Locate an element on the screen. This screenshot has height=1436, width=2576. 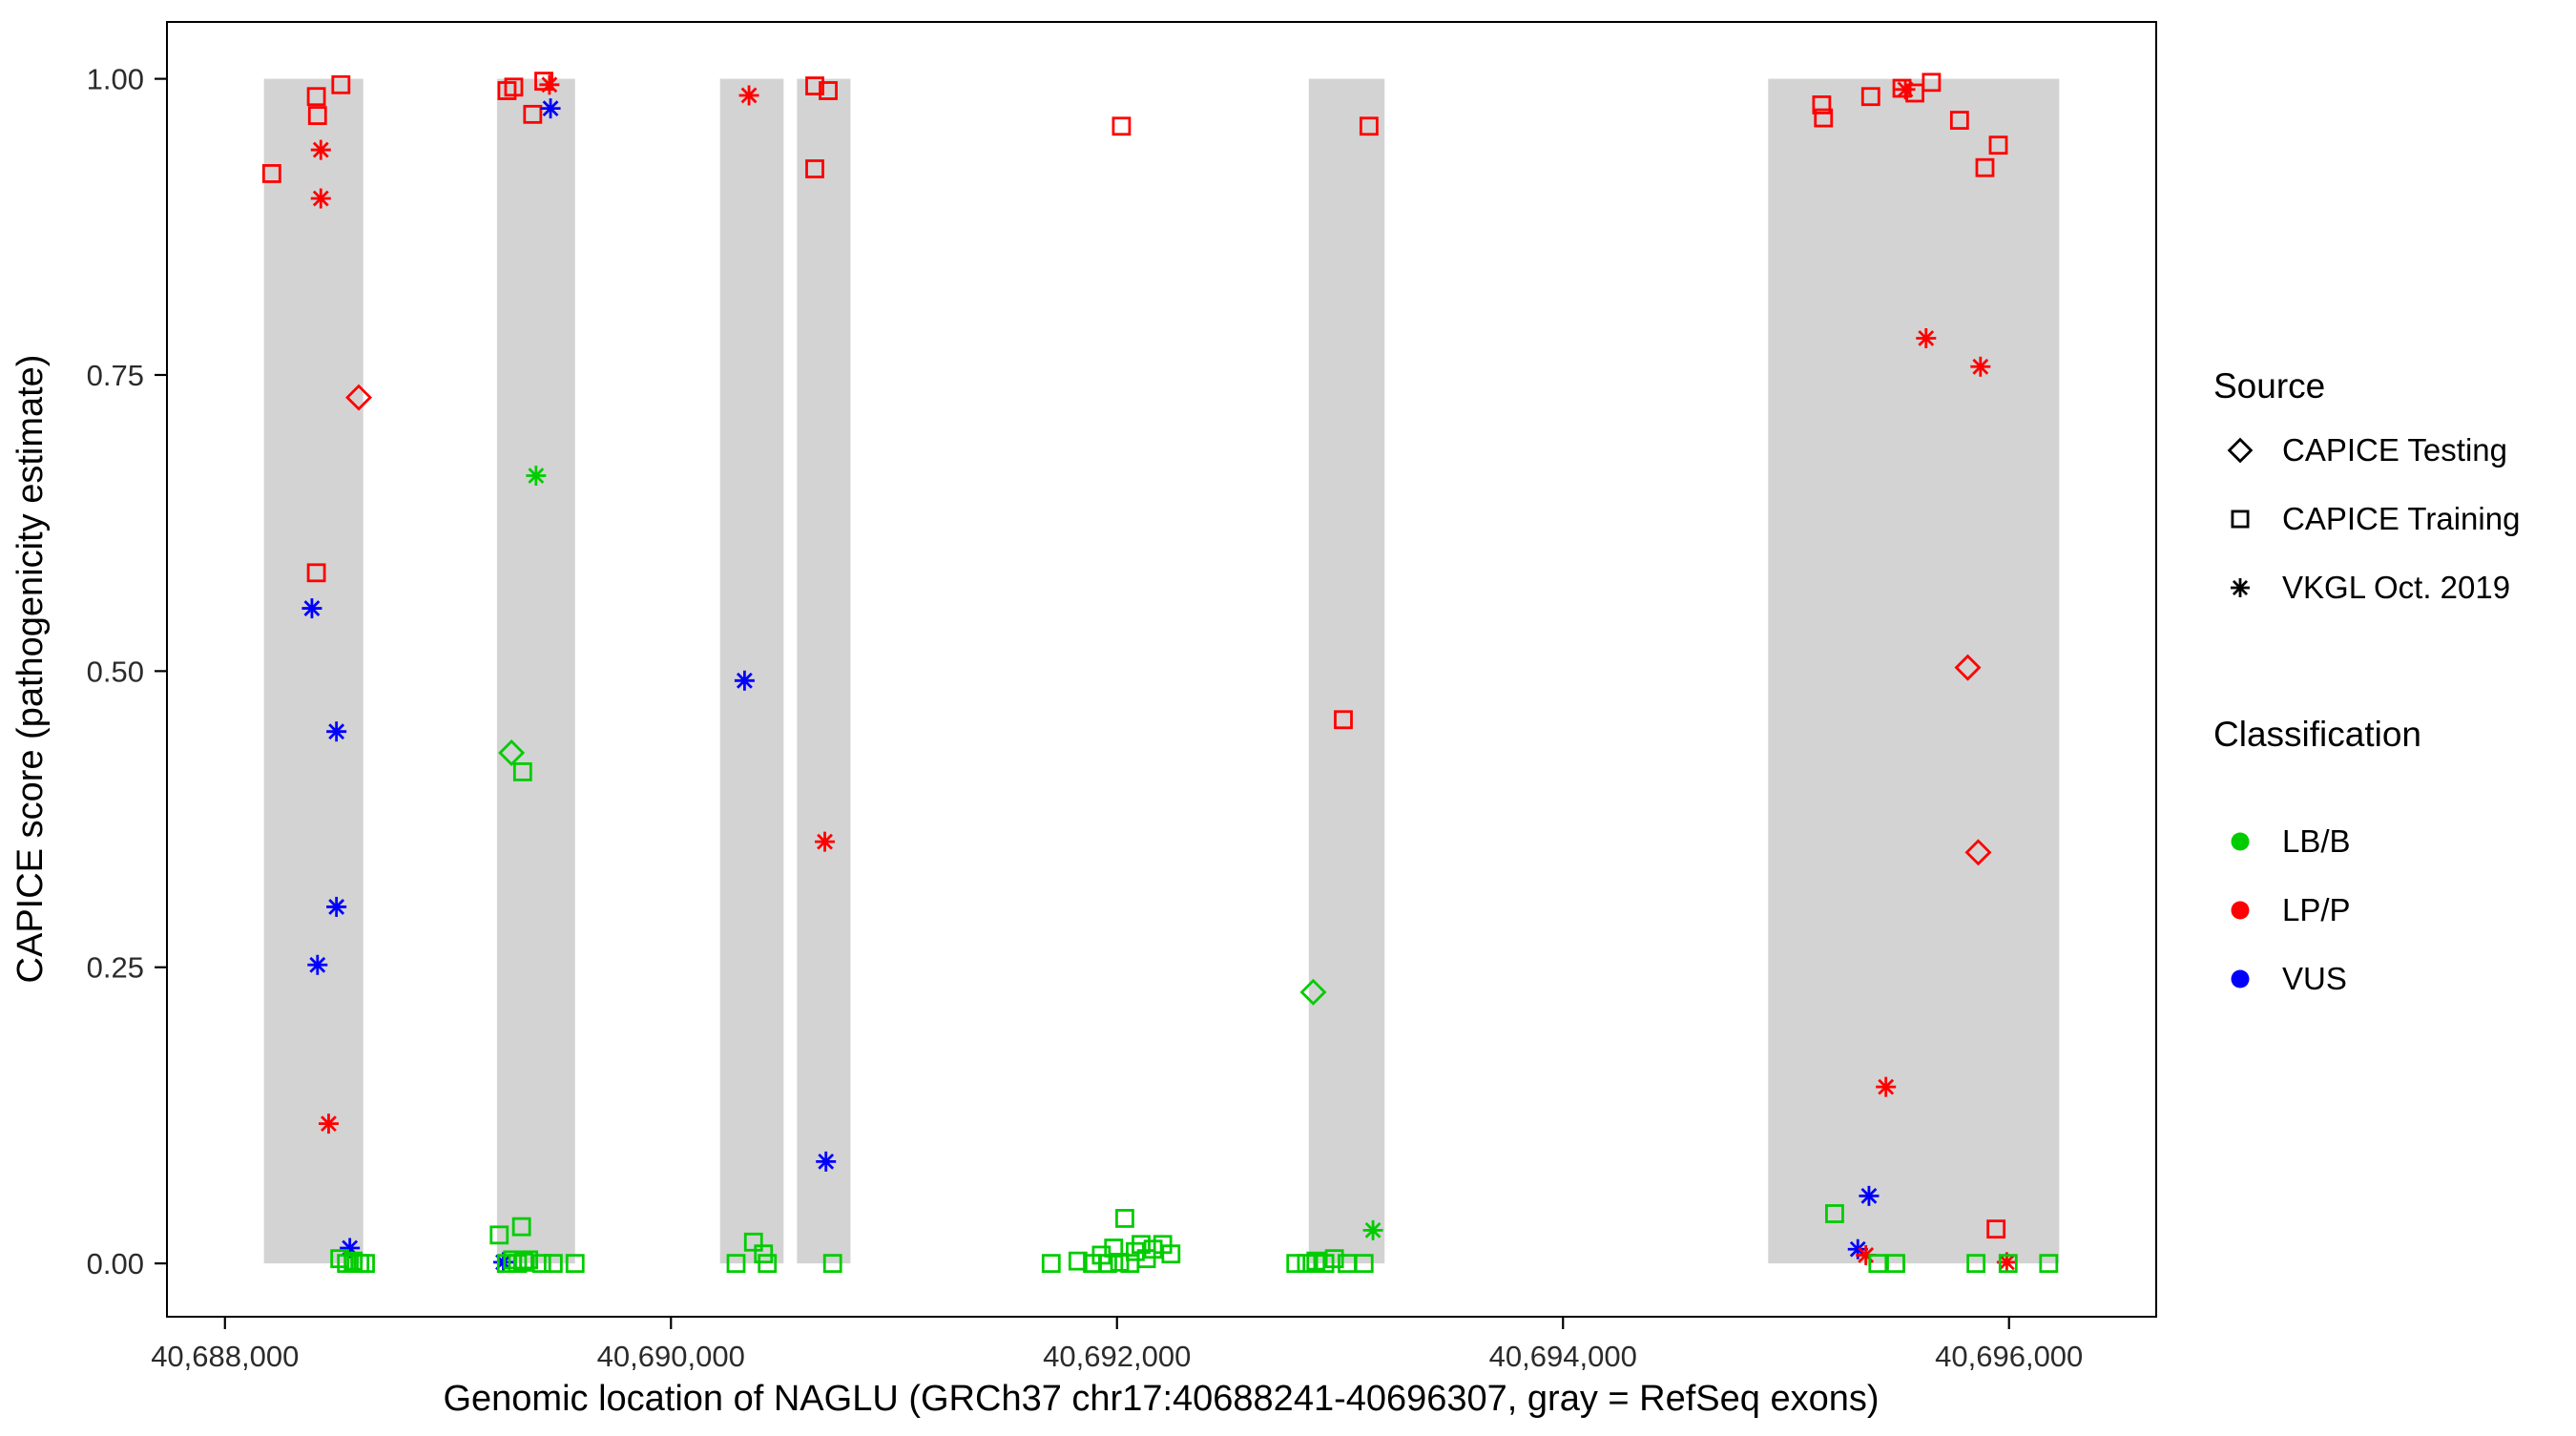
legend-item-classification: VUS is located at coordinates (2289, 978).